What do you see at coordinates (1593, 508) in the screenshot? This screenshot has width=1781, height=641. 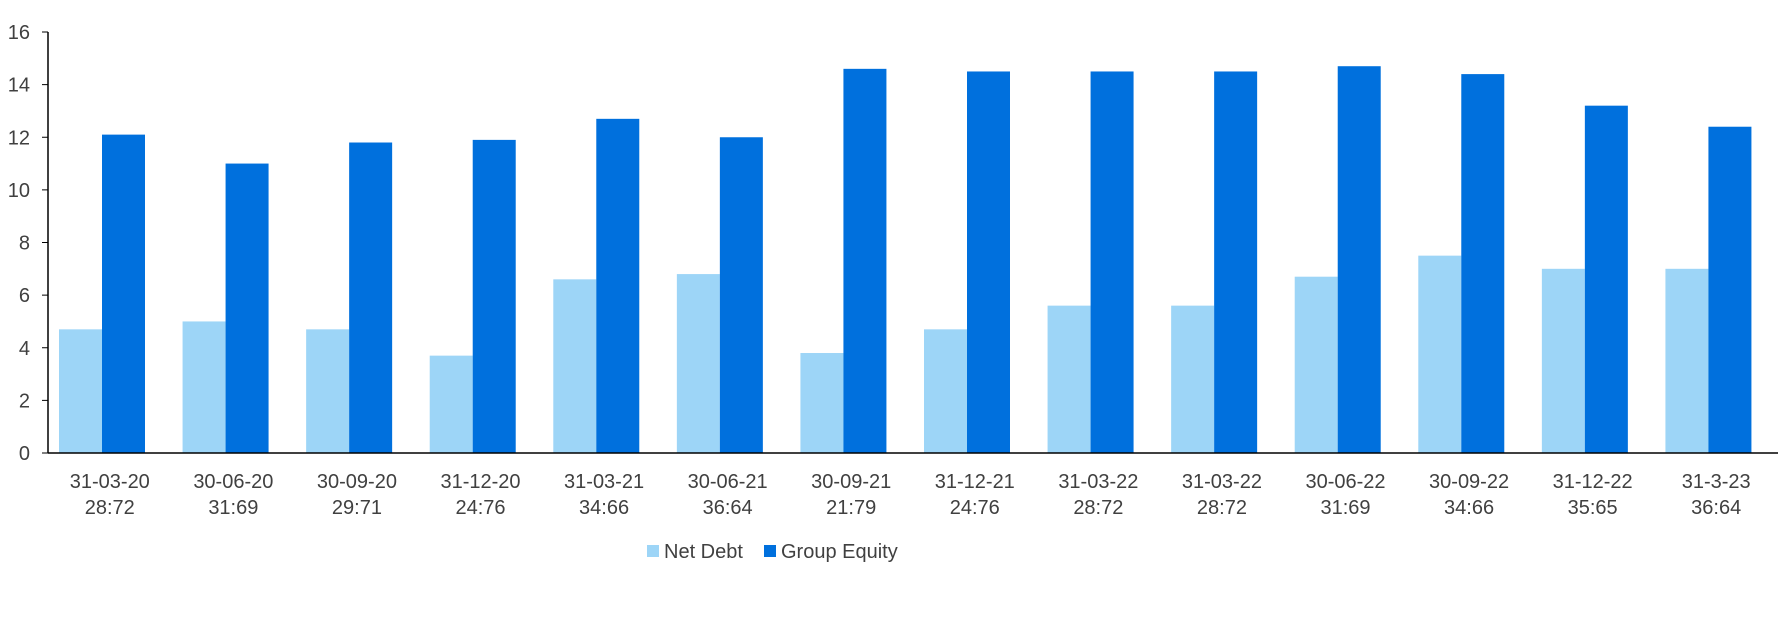 I see `x-tick-label-ratio: 35:65` at bounding box center [1593, 508].